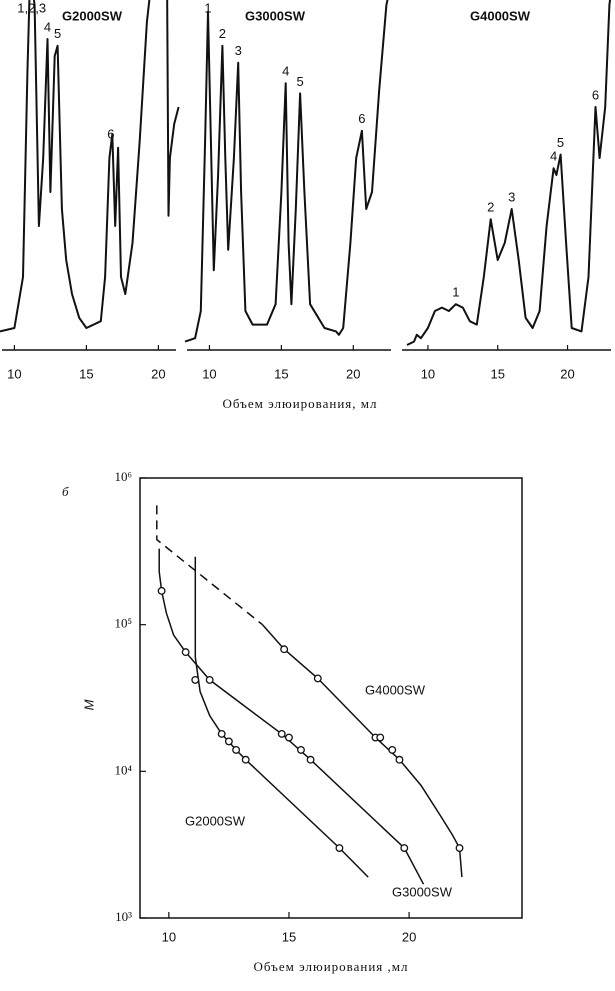 Image resolution: width=615 pixels, height=991 pixels. What do you see at coordinates (300, 403) in the screenshot?
I see `x-axis-label: Объем элюирования, мл` at bounding box center [300, 403].